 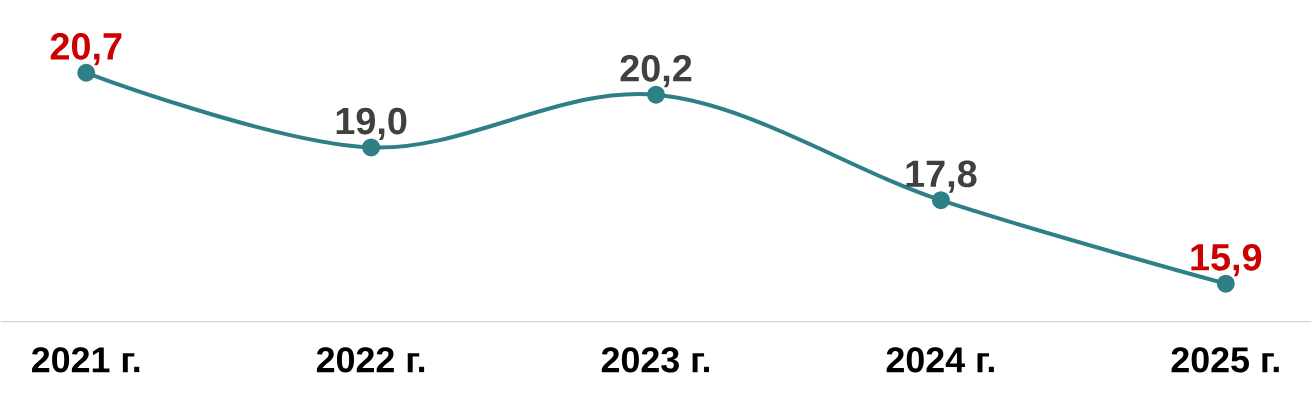 I want to click on data-label: 20,2, so click(x=656, y=71).